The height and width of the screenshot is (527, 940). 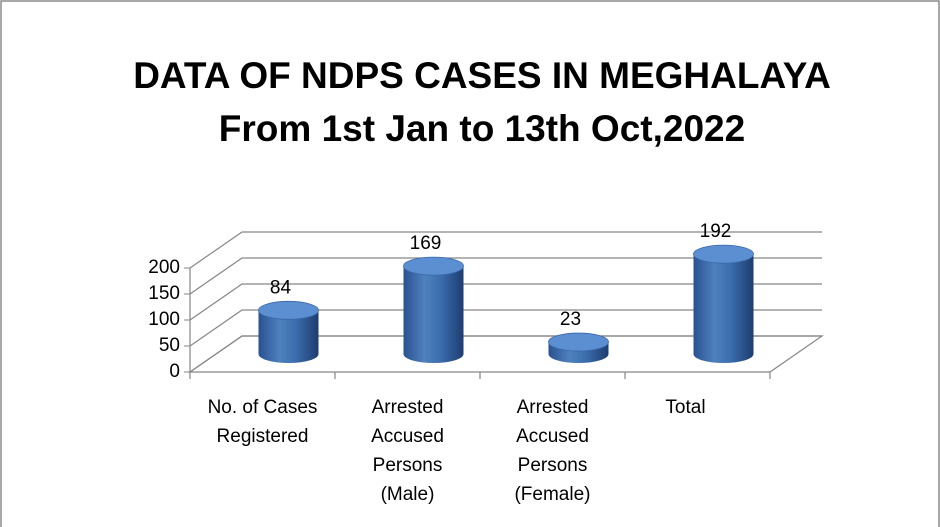 I want to click on value-label: 192, so click(x=716, y=231).